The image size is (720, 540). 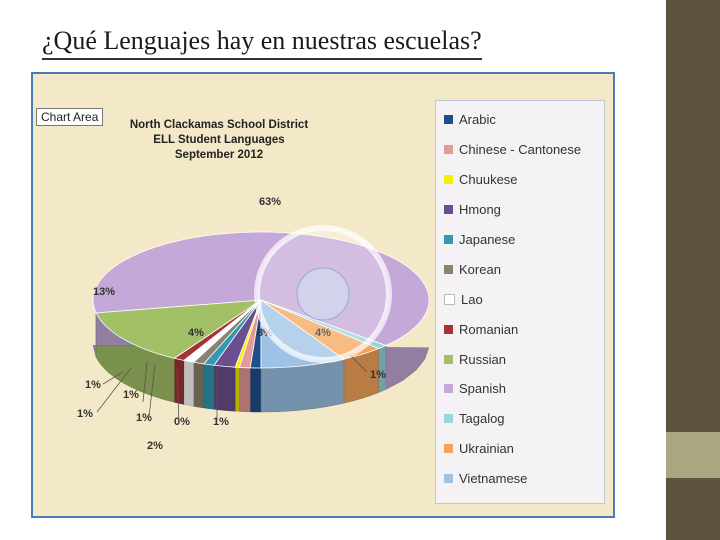 I want to click on pan-control-icon, so click(x=323, y=294).